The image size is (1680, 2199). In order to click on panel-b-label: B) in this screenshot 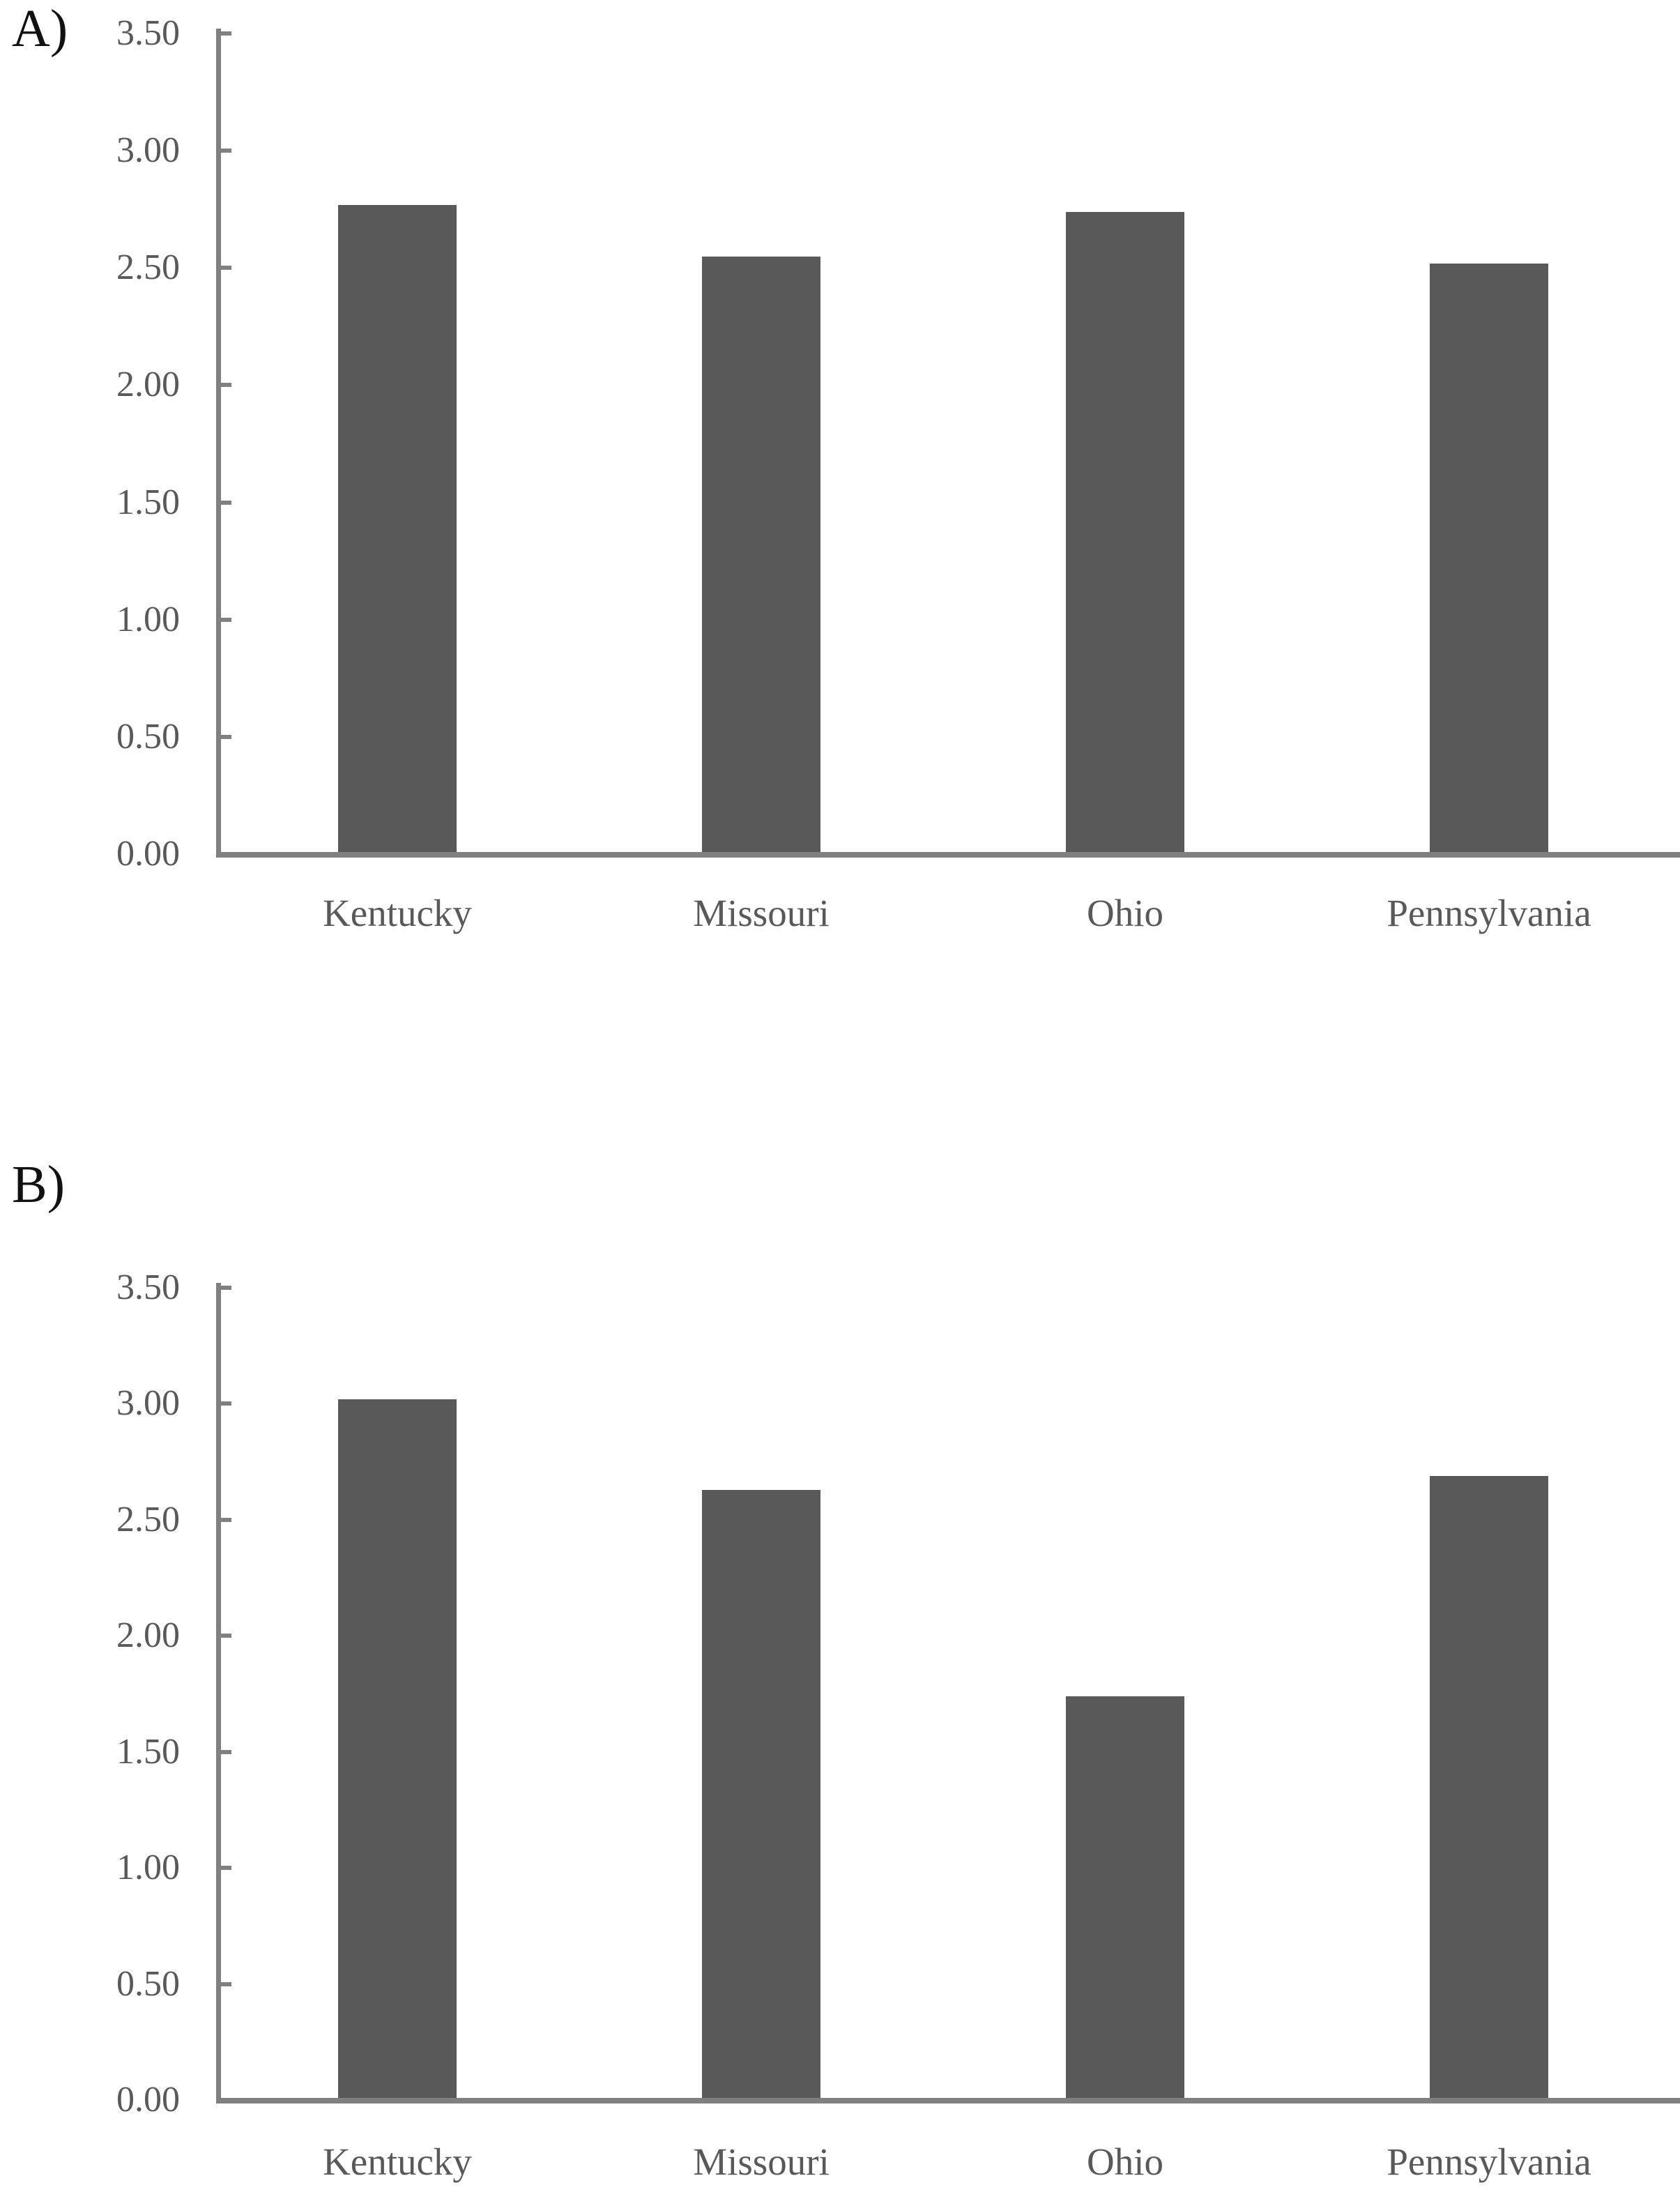, I will do `click(38, 1184)`.